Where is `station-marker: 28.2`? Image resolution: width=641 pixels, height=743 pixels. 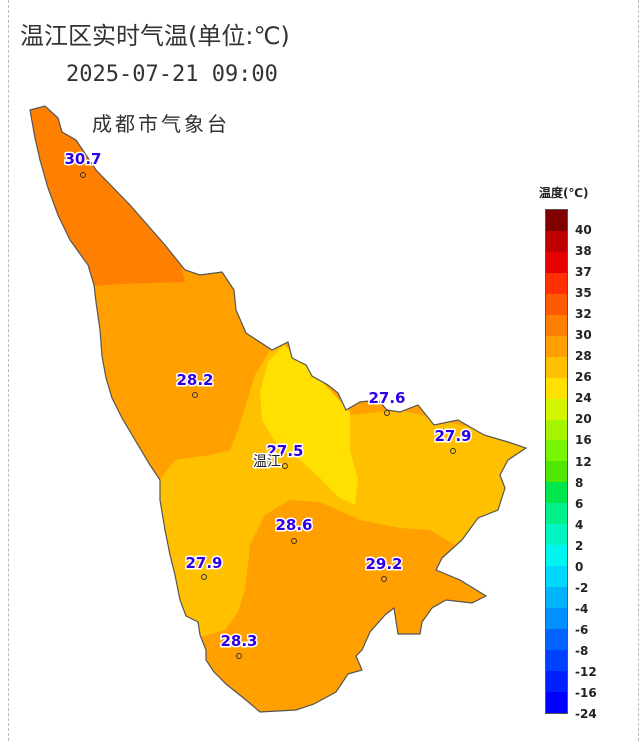 station-marker: 28.2 is located at coordinates (195, 384).